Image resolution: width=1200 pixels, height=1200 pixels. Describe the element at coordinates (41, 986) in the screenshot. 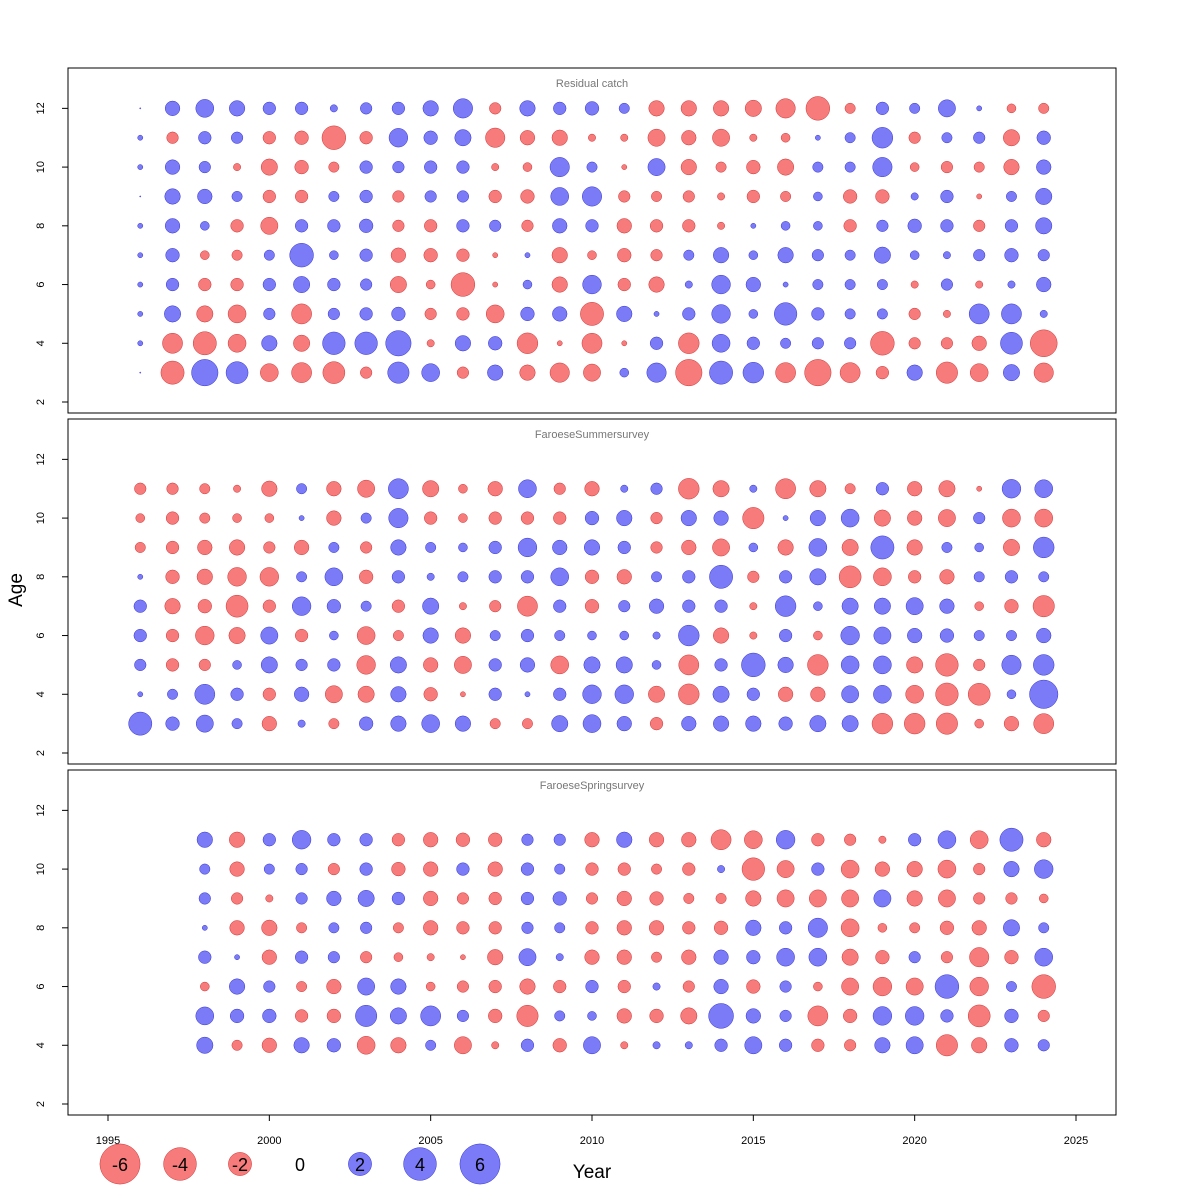

I see `y-tick-label: 6` at that location.